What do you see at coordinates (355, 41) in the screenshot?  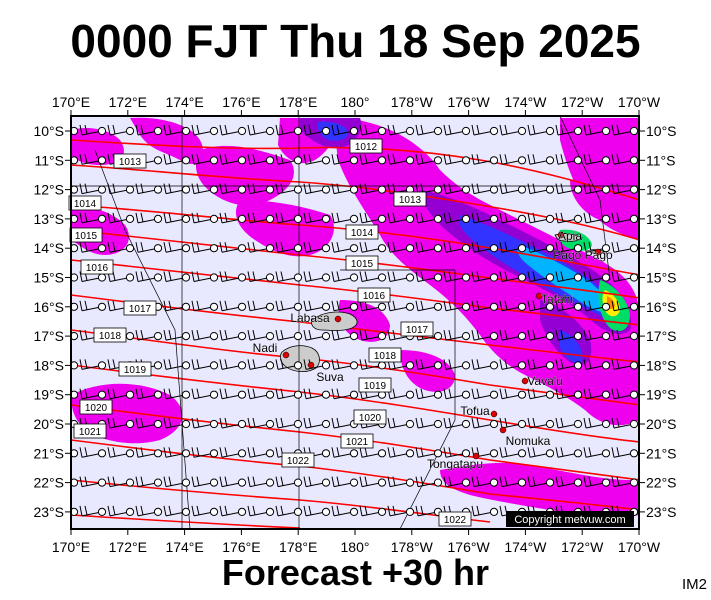 I see `page-title: 0000 FJT Thu 18 Sep 2025` at bounding box center [355, 41].